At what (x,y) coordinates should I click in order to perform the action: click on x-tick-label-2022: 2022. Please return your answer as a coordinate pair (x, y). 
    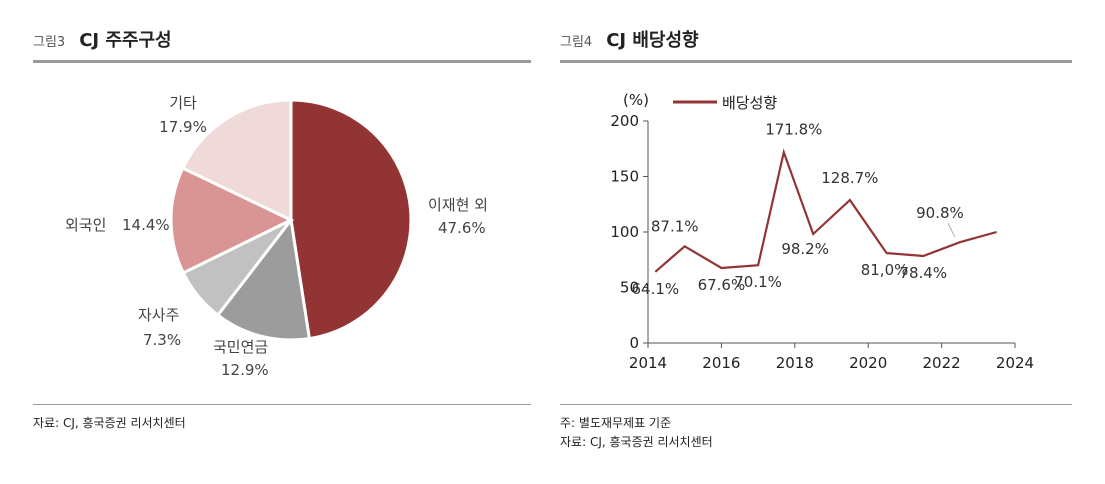
    Looking at the image, I should click on (942, 363).